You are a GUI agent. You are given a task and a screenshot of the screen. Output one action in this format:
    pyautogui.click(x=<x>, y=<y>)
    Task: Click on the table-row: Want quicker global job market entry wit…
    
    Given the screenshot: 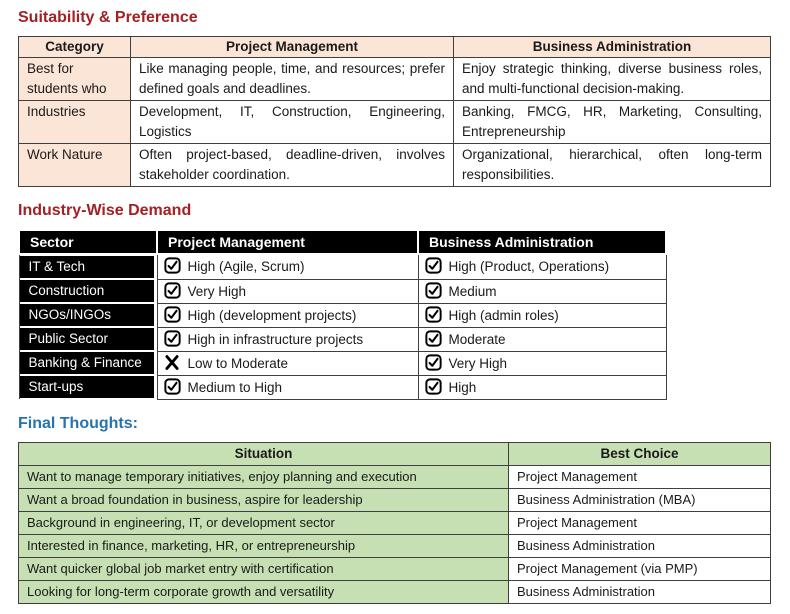 What is the action you would take?
    pyautogui.click(x=394, y=568)
    